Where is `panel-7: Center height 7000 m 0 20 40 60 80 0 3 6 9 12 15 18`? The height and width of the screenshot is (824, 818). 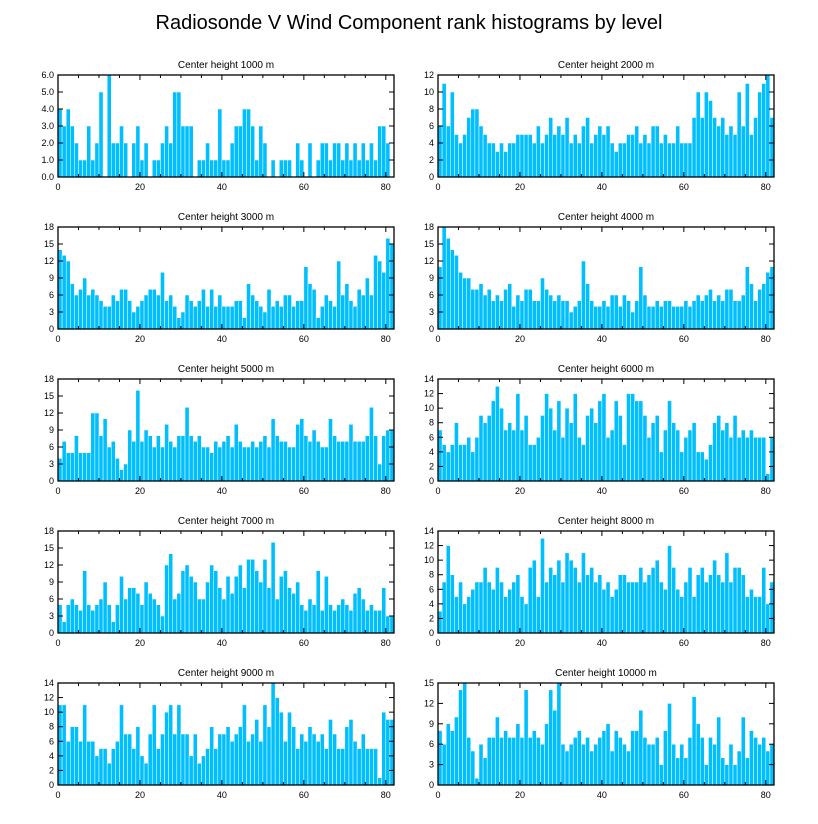
panel-7: Center height 7000 m 0 20 40 60 80 0 3 6 9 12 15 18 is located at coordinates (219, 582).